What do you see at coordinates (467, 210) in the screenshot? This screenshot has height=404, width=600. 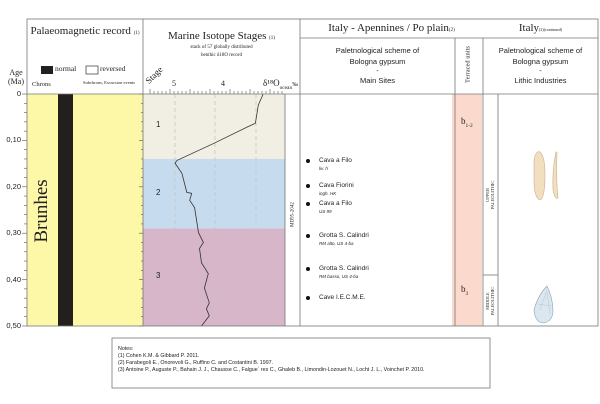 I see `terraced-unit-band` at bounding box center [467, 210].